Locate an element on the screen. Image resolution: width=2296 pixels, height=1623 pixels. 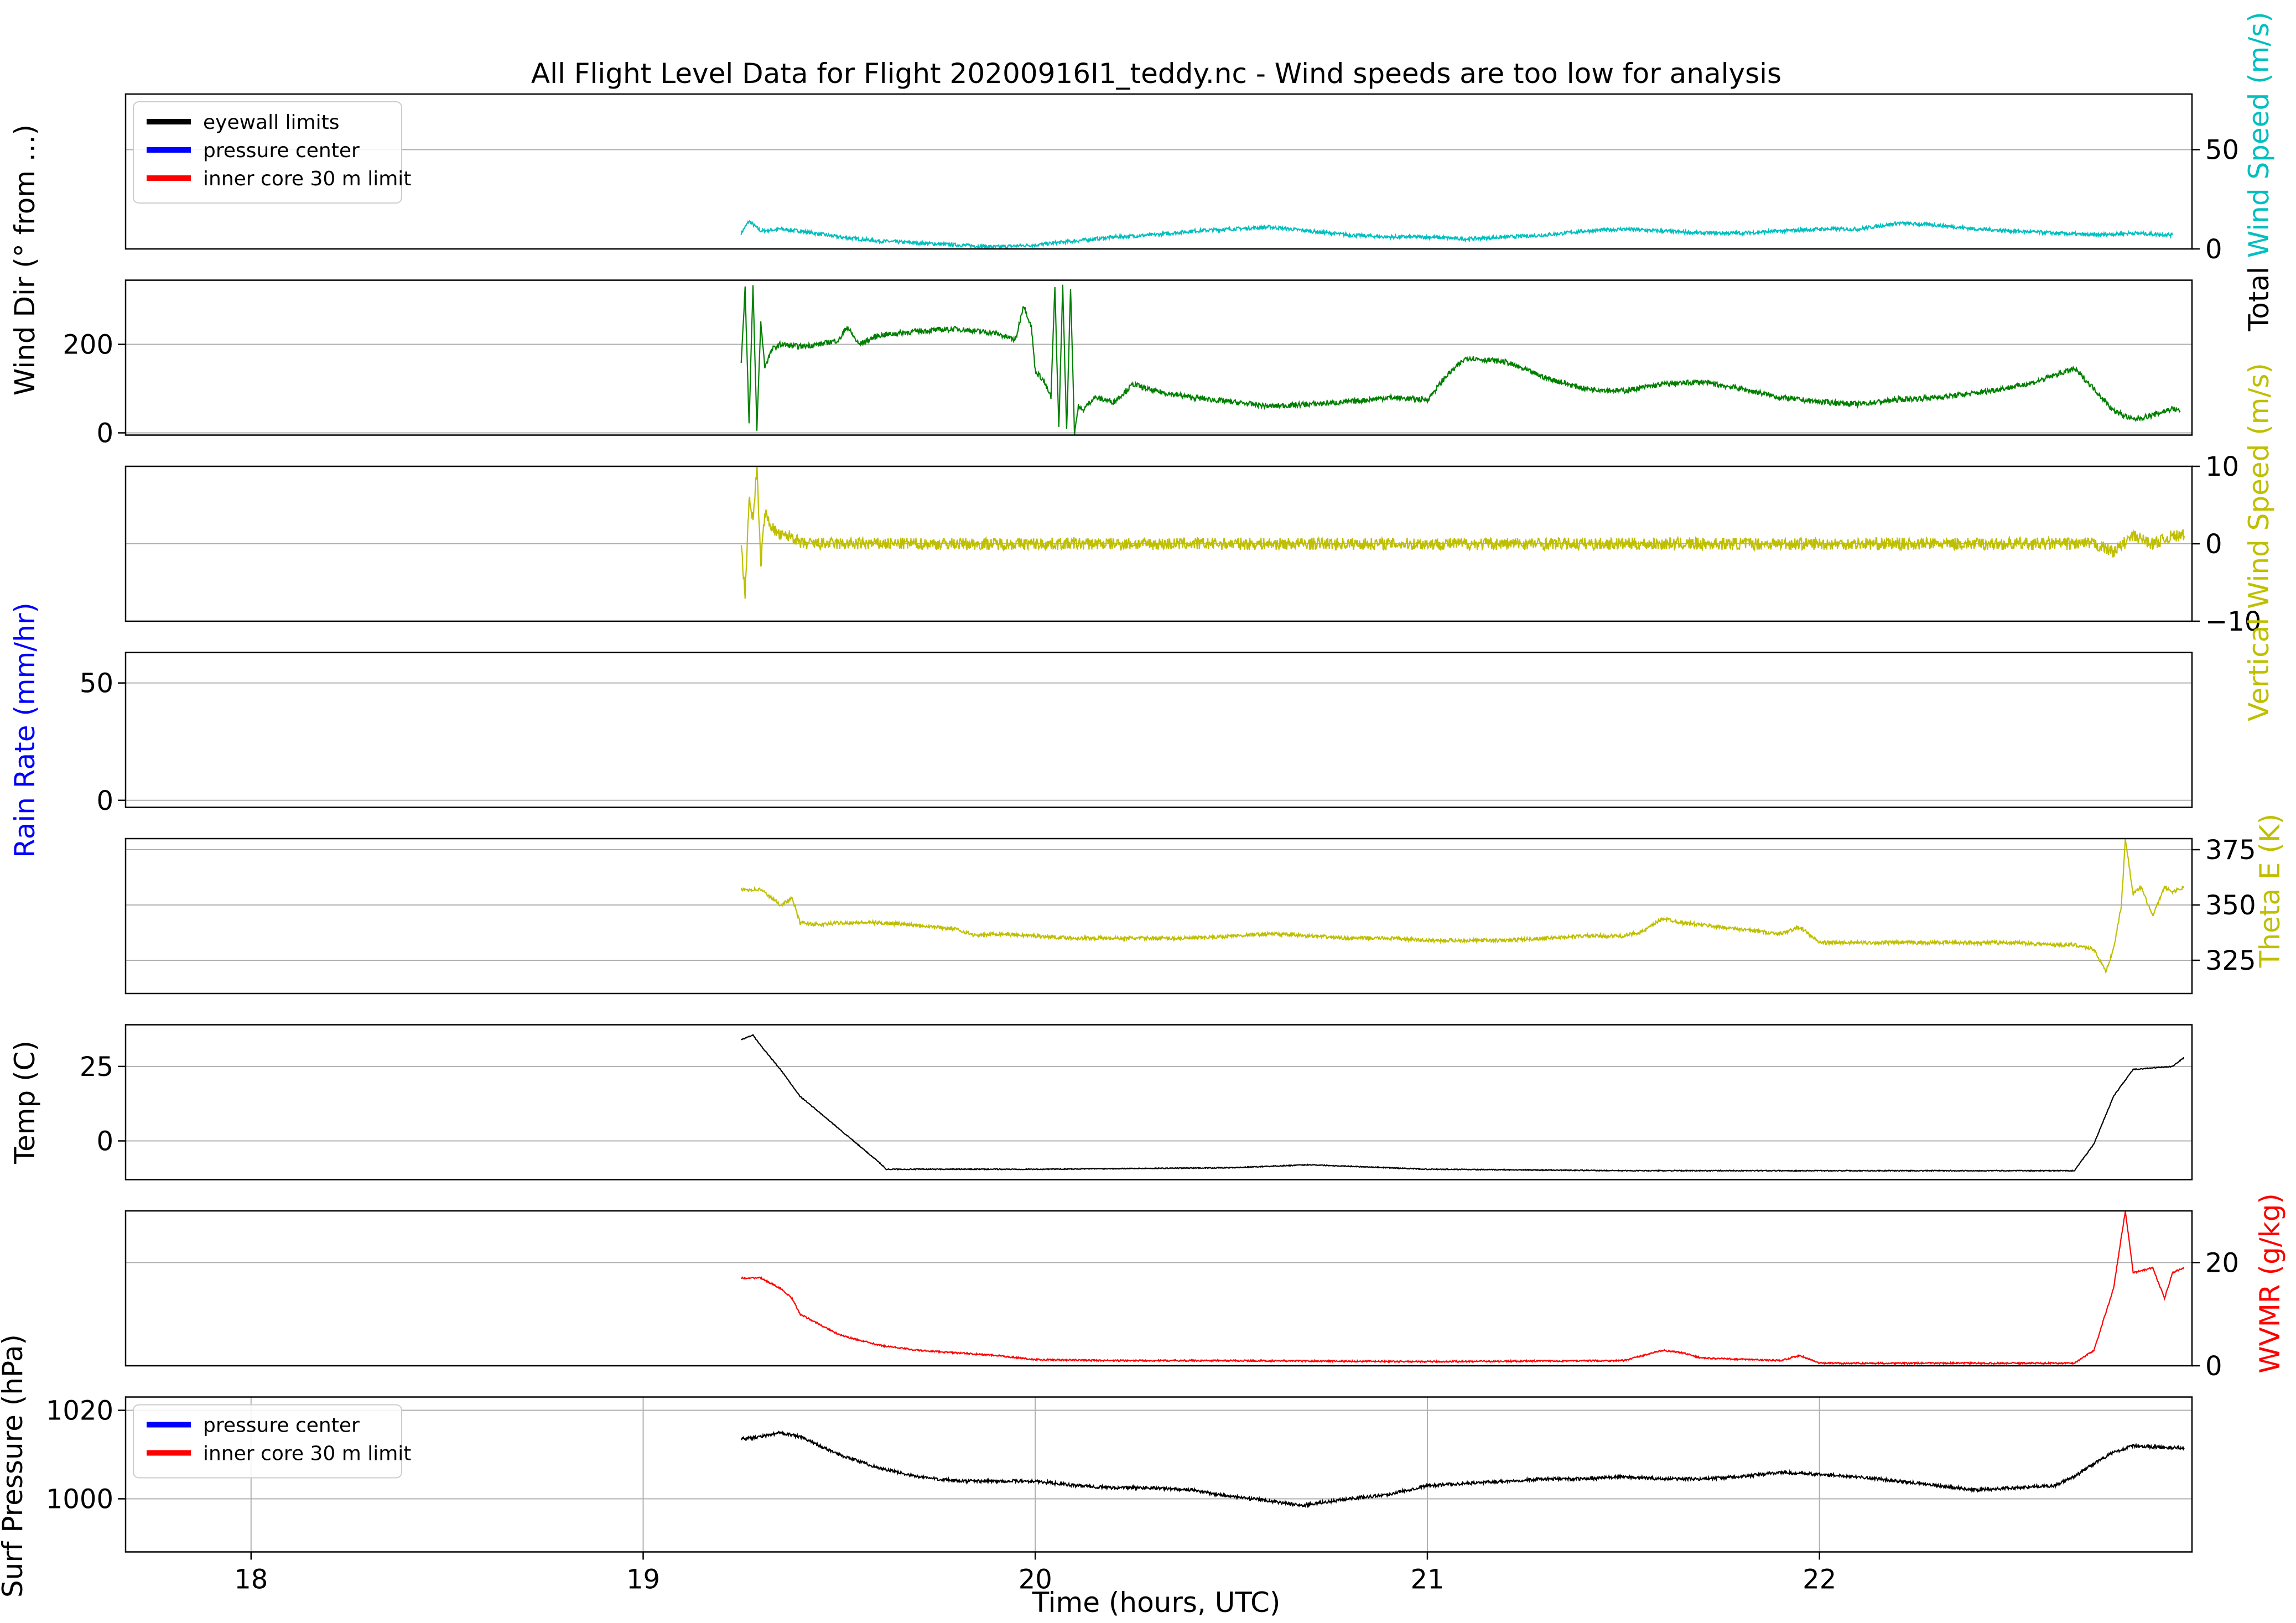
y-axis-label-vertical-wind: Vertical Wind Speed (m/s) is located at coordinates (2259, 542).